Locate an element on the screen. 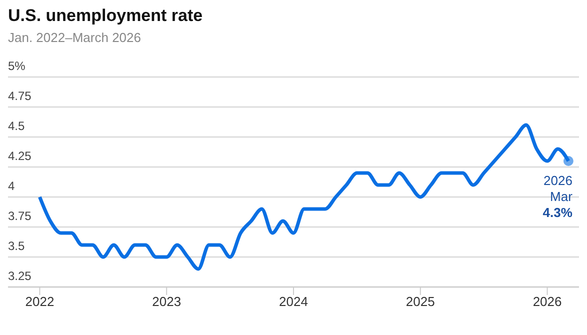 This screenshot has height=335, width=587. y-tick-label: 3.25 is located at coordinates (20, 276).